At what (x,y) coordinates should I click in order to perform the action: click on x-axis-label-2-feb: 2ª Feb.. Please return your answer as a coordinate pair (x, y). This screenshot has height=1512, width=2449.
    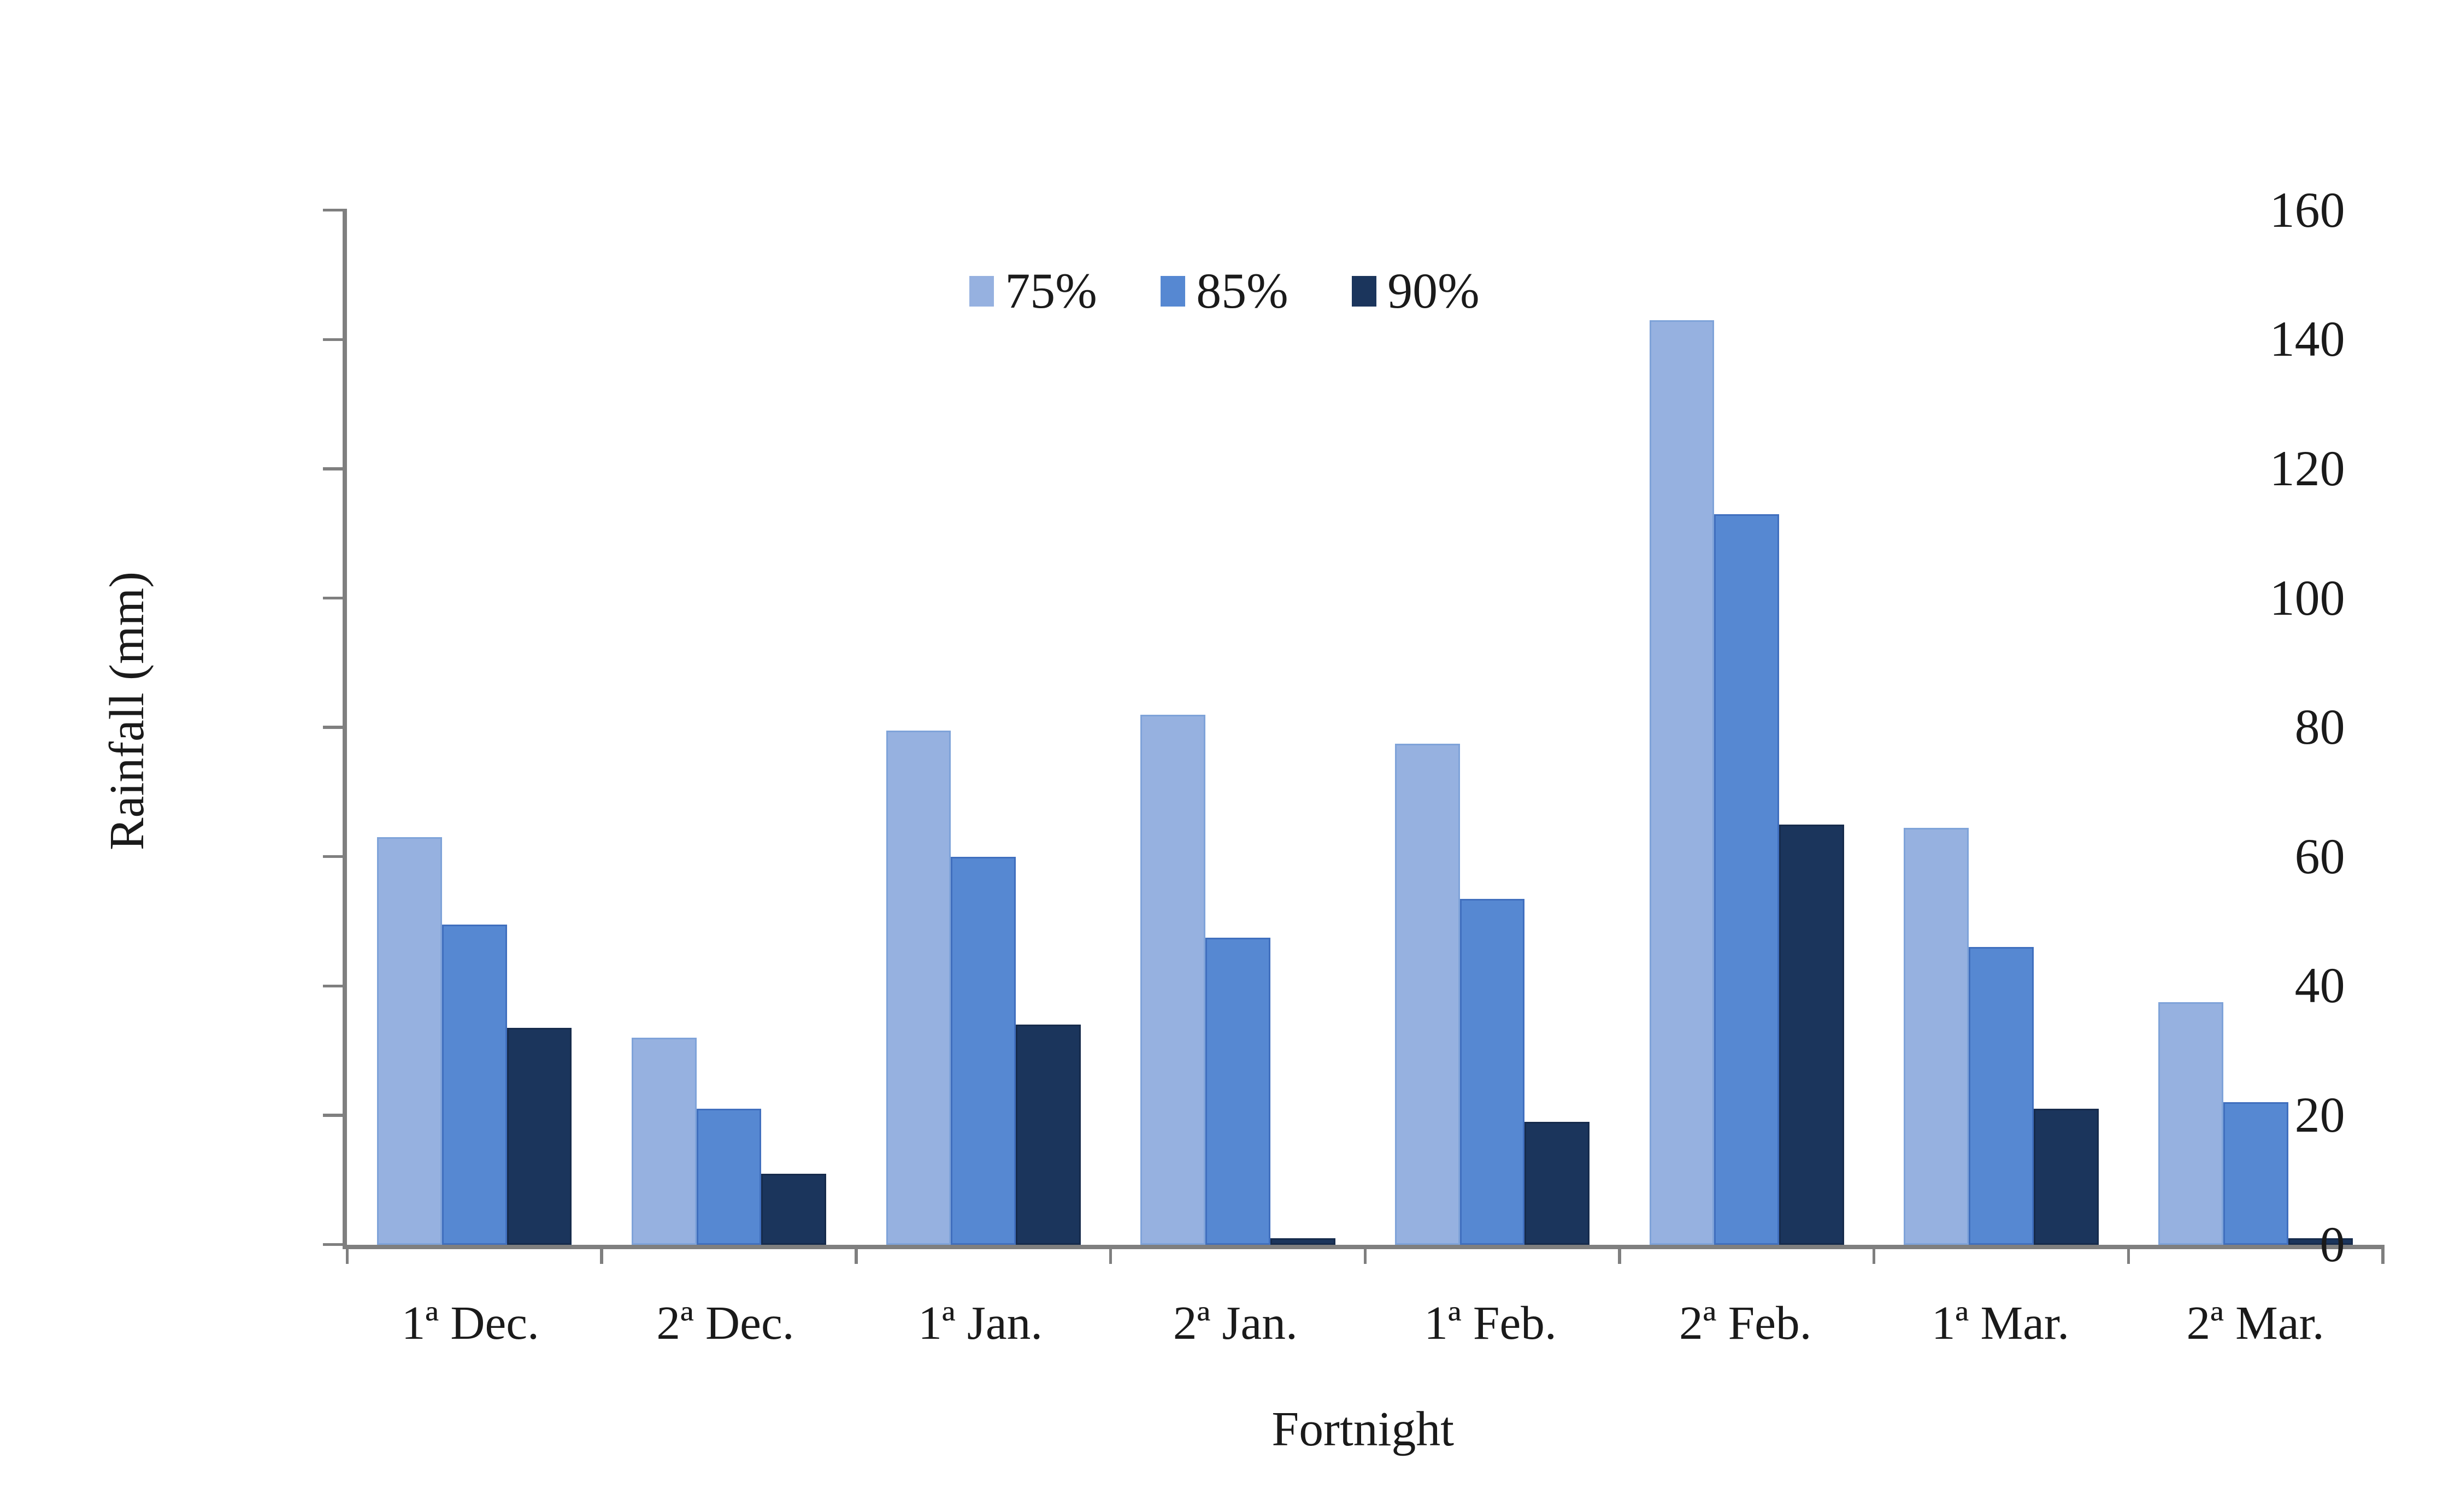
    Looking at the image, I should click on (1745, 1322).